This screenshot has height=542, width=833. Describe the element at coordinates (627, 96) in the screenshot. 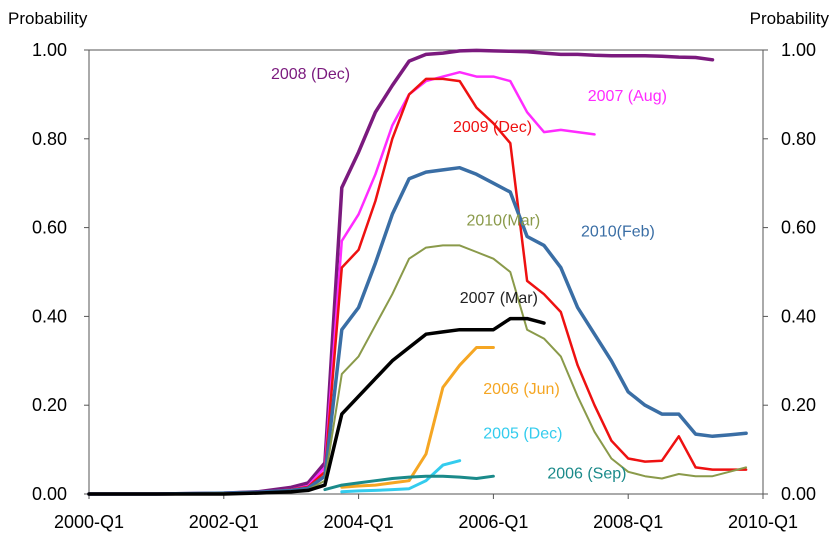

I see `series-label: 2007 (Aug)` at that location.